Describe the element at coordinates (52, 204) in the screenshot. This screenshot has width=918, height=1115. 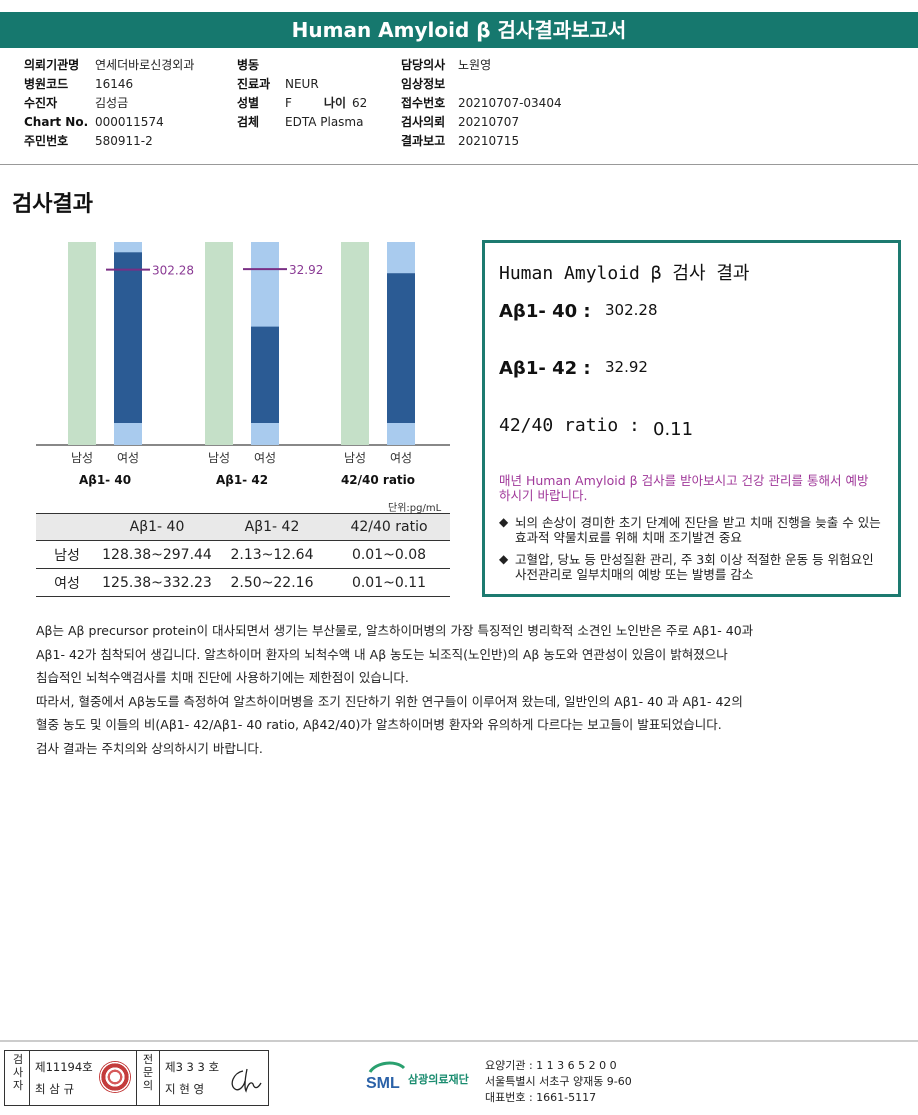
I see `section-title: 검사결과` at that location.